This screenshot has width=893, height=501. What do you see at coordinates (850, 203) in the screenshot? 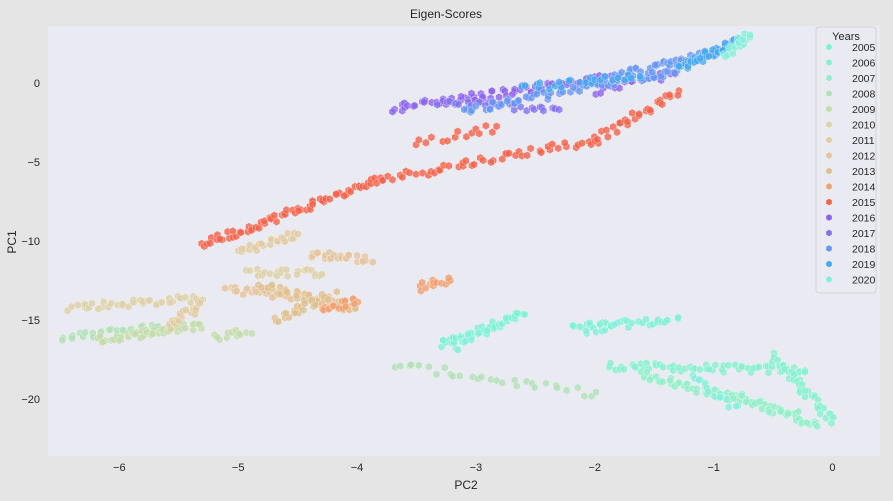
I see `legend-item-2015: 2015` at bounding box center [850, 203].